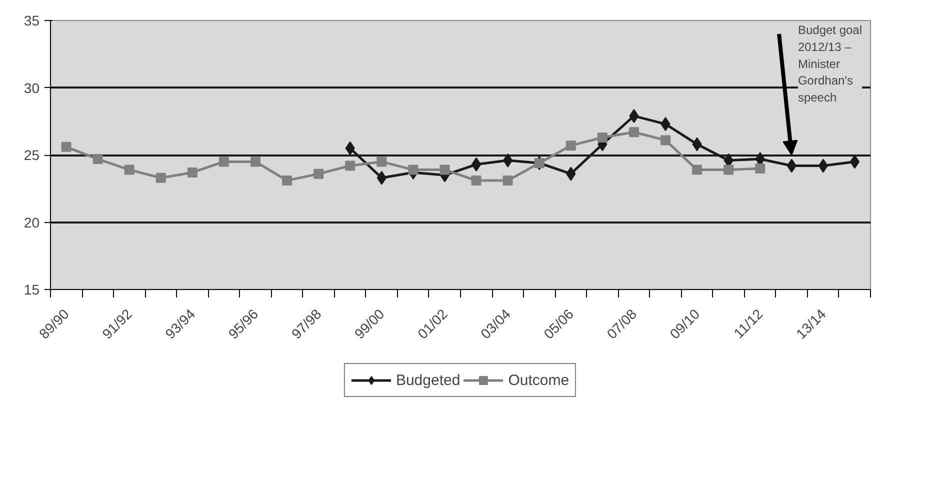 The image size is (932, 498). I want to click on legend-label: Budgeted, so click(428, 380).